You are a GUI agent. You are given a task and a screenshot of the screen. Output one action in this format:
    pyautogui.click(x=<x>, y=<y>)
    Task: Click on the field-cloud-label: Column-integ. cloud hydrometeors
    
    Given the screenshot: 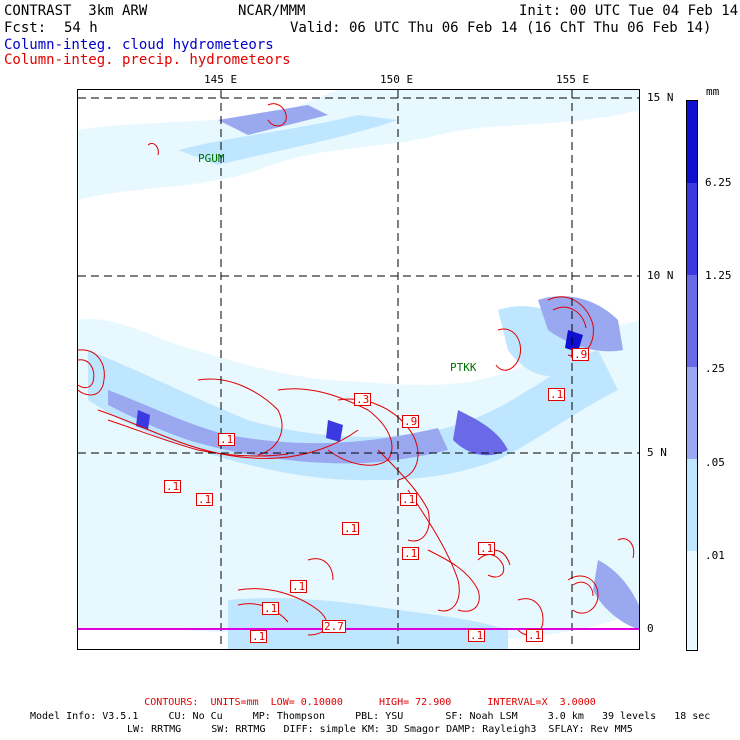 What is the action you would take?
    pyautogui.click(x=139, y=45)
    